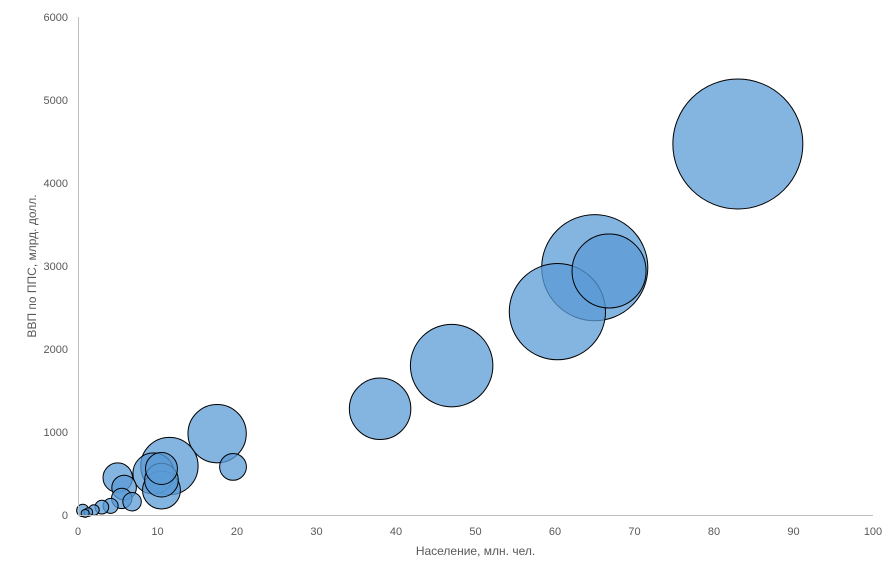  I want to click on y-tick-label: 5000, so click(56, 101).